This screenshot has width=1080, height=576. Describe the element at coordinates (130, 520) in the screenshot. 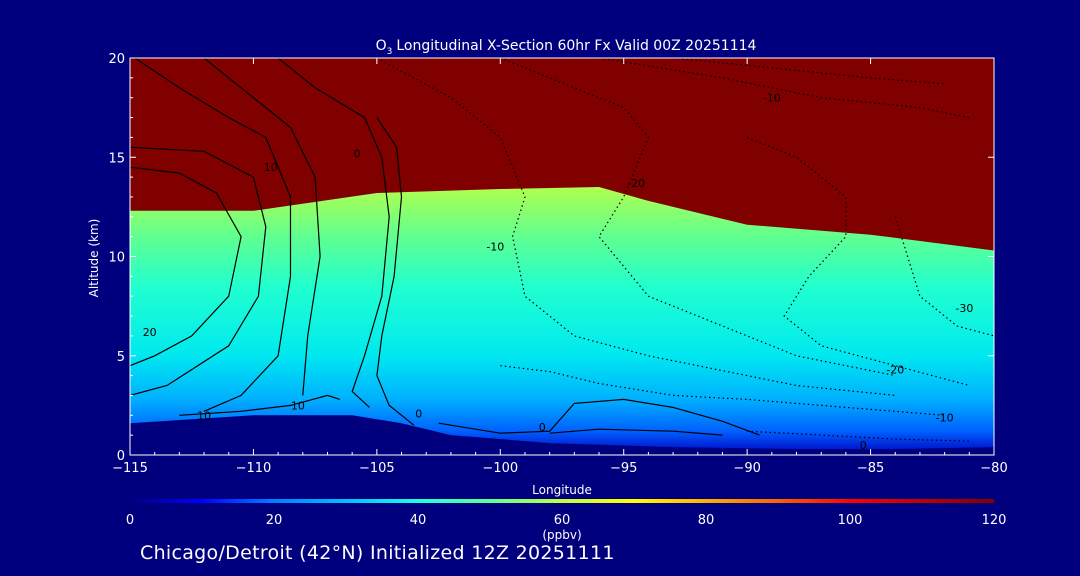

I see `colorbar-tick-label: 0` at that location.